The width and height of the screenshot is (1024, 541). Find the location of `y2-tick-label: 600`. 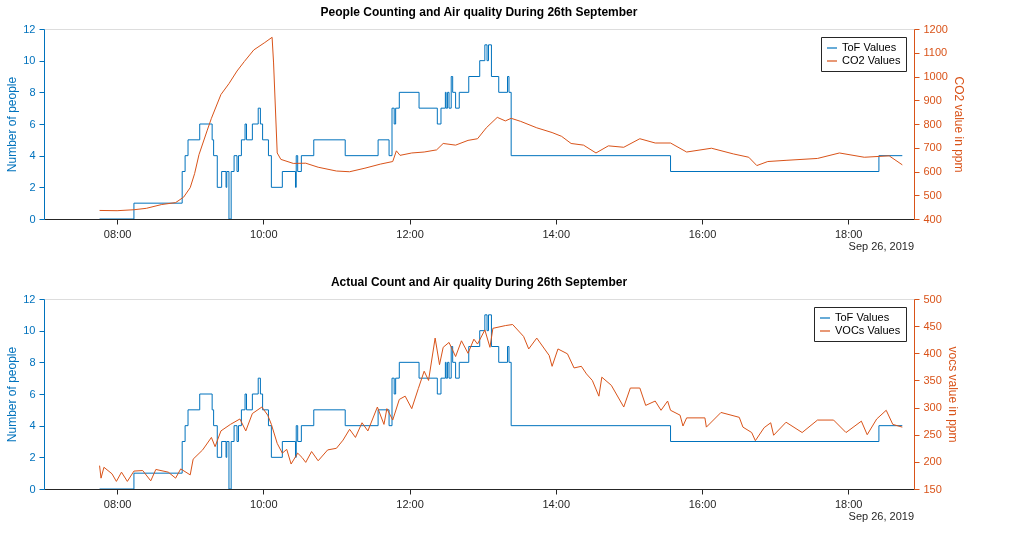

y2-tick-label: 600 is located at coordinates (932, 171).